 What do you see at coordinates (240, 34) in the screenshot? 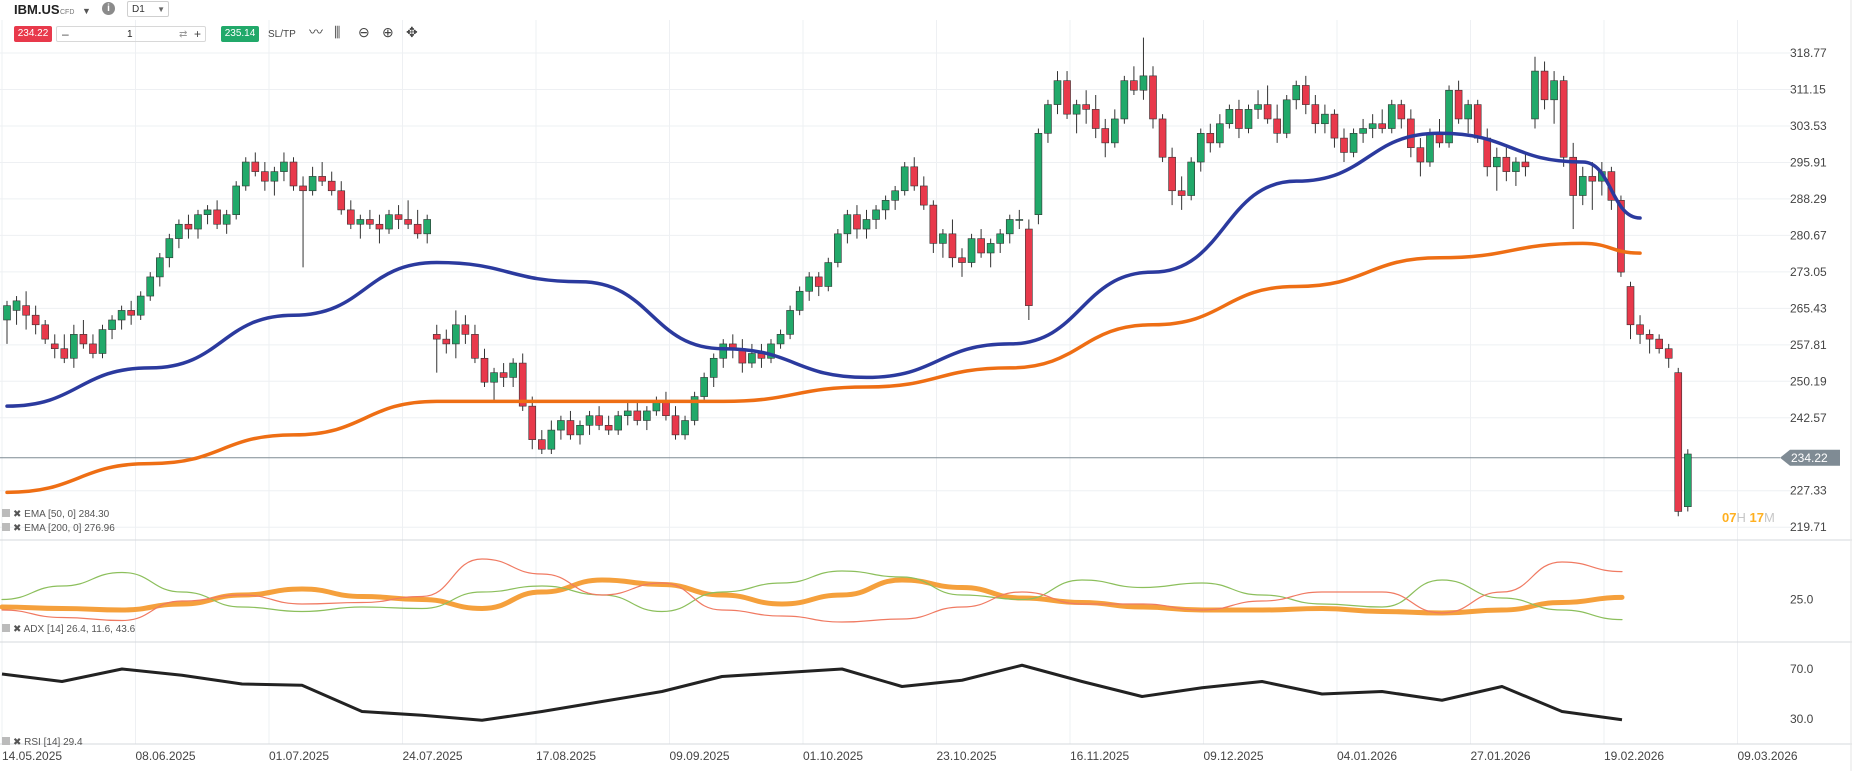
I see `buy-button: 235.14` at bounding box center [240, 34].